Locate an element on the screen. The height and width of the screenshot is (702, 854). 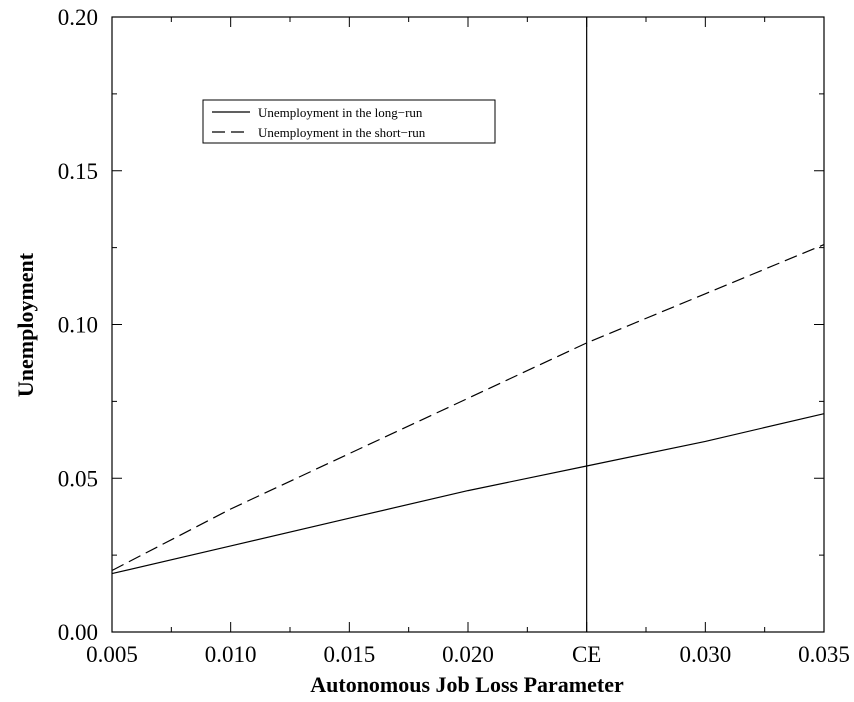
y-tick-label: 0.10 is located at coordinates (78, 325).